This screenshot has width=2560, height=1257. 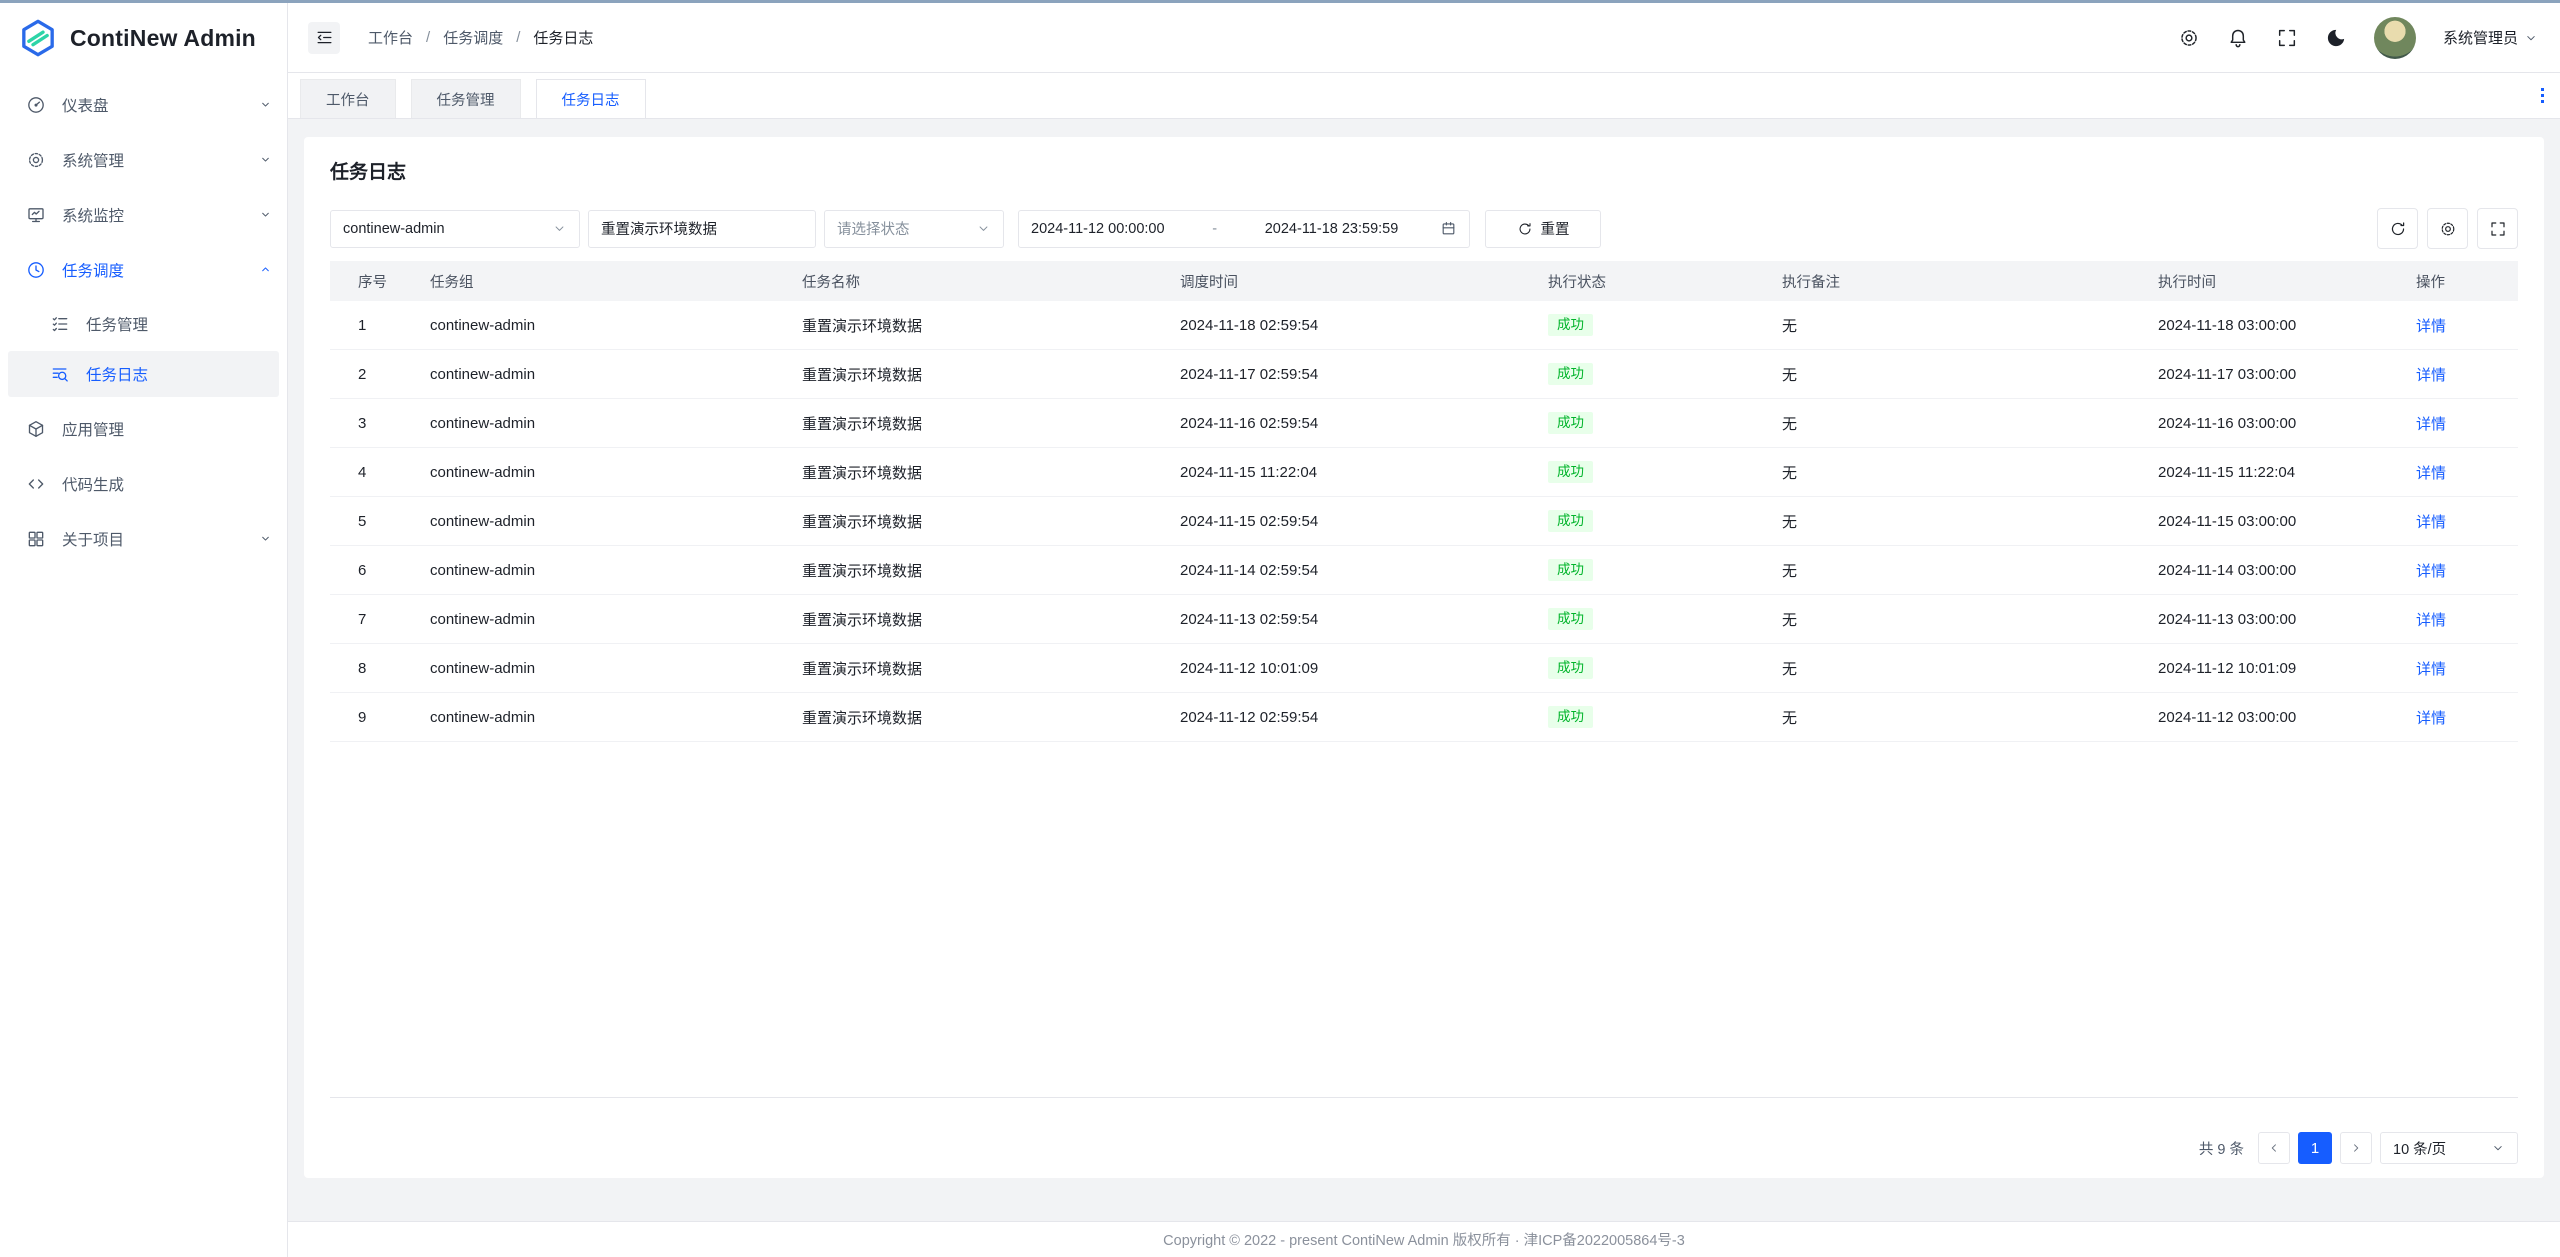 I want to click on fullscreen-icon, so click(x=2287, y=38).